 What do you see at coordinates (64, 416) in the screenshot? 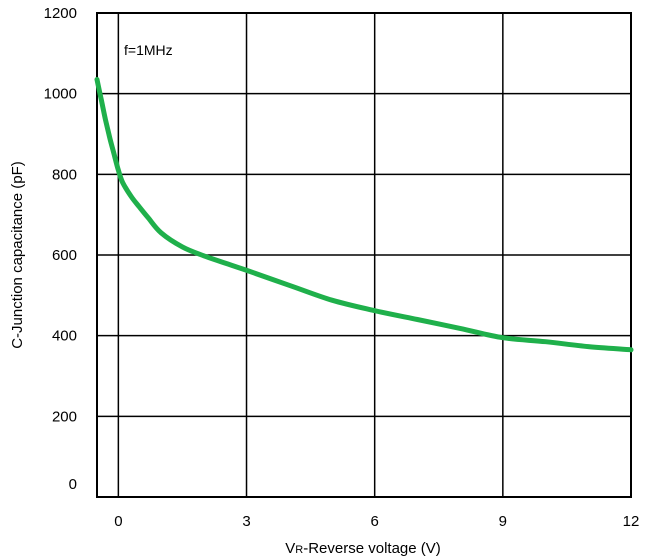
I see `y-tick-label: 200` at bounding box center [64, 416].